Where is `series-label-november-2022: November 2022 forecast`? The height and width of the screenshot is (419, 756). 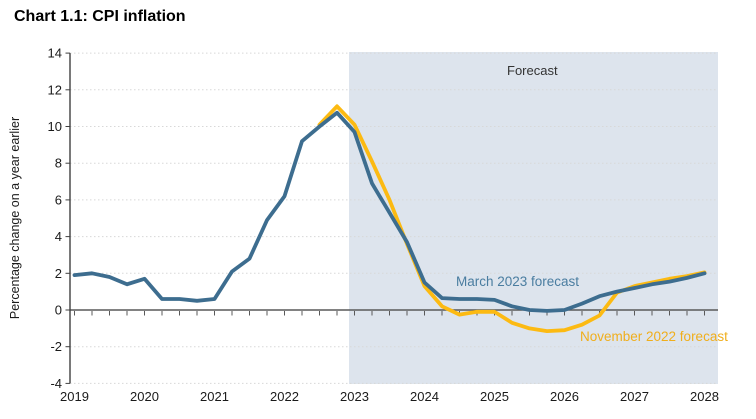 series-label-november-2022: November 2022 forecast is located at coordinates (654, 336).